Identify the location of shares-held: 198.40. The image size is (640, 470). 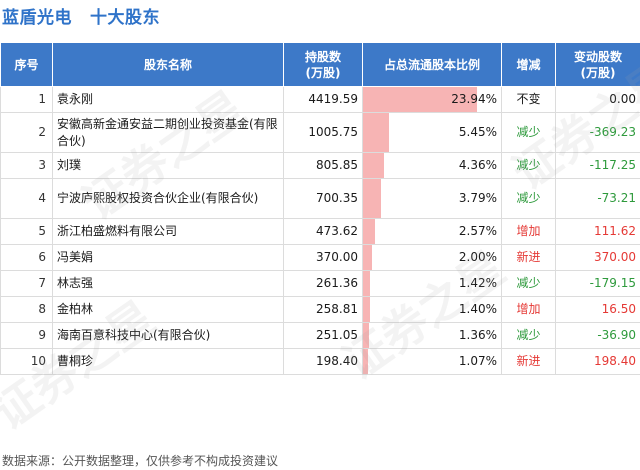
(323, 361).